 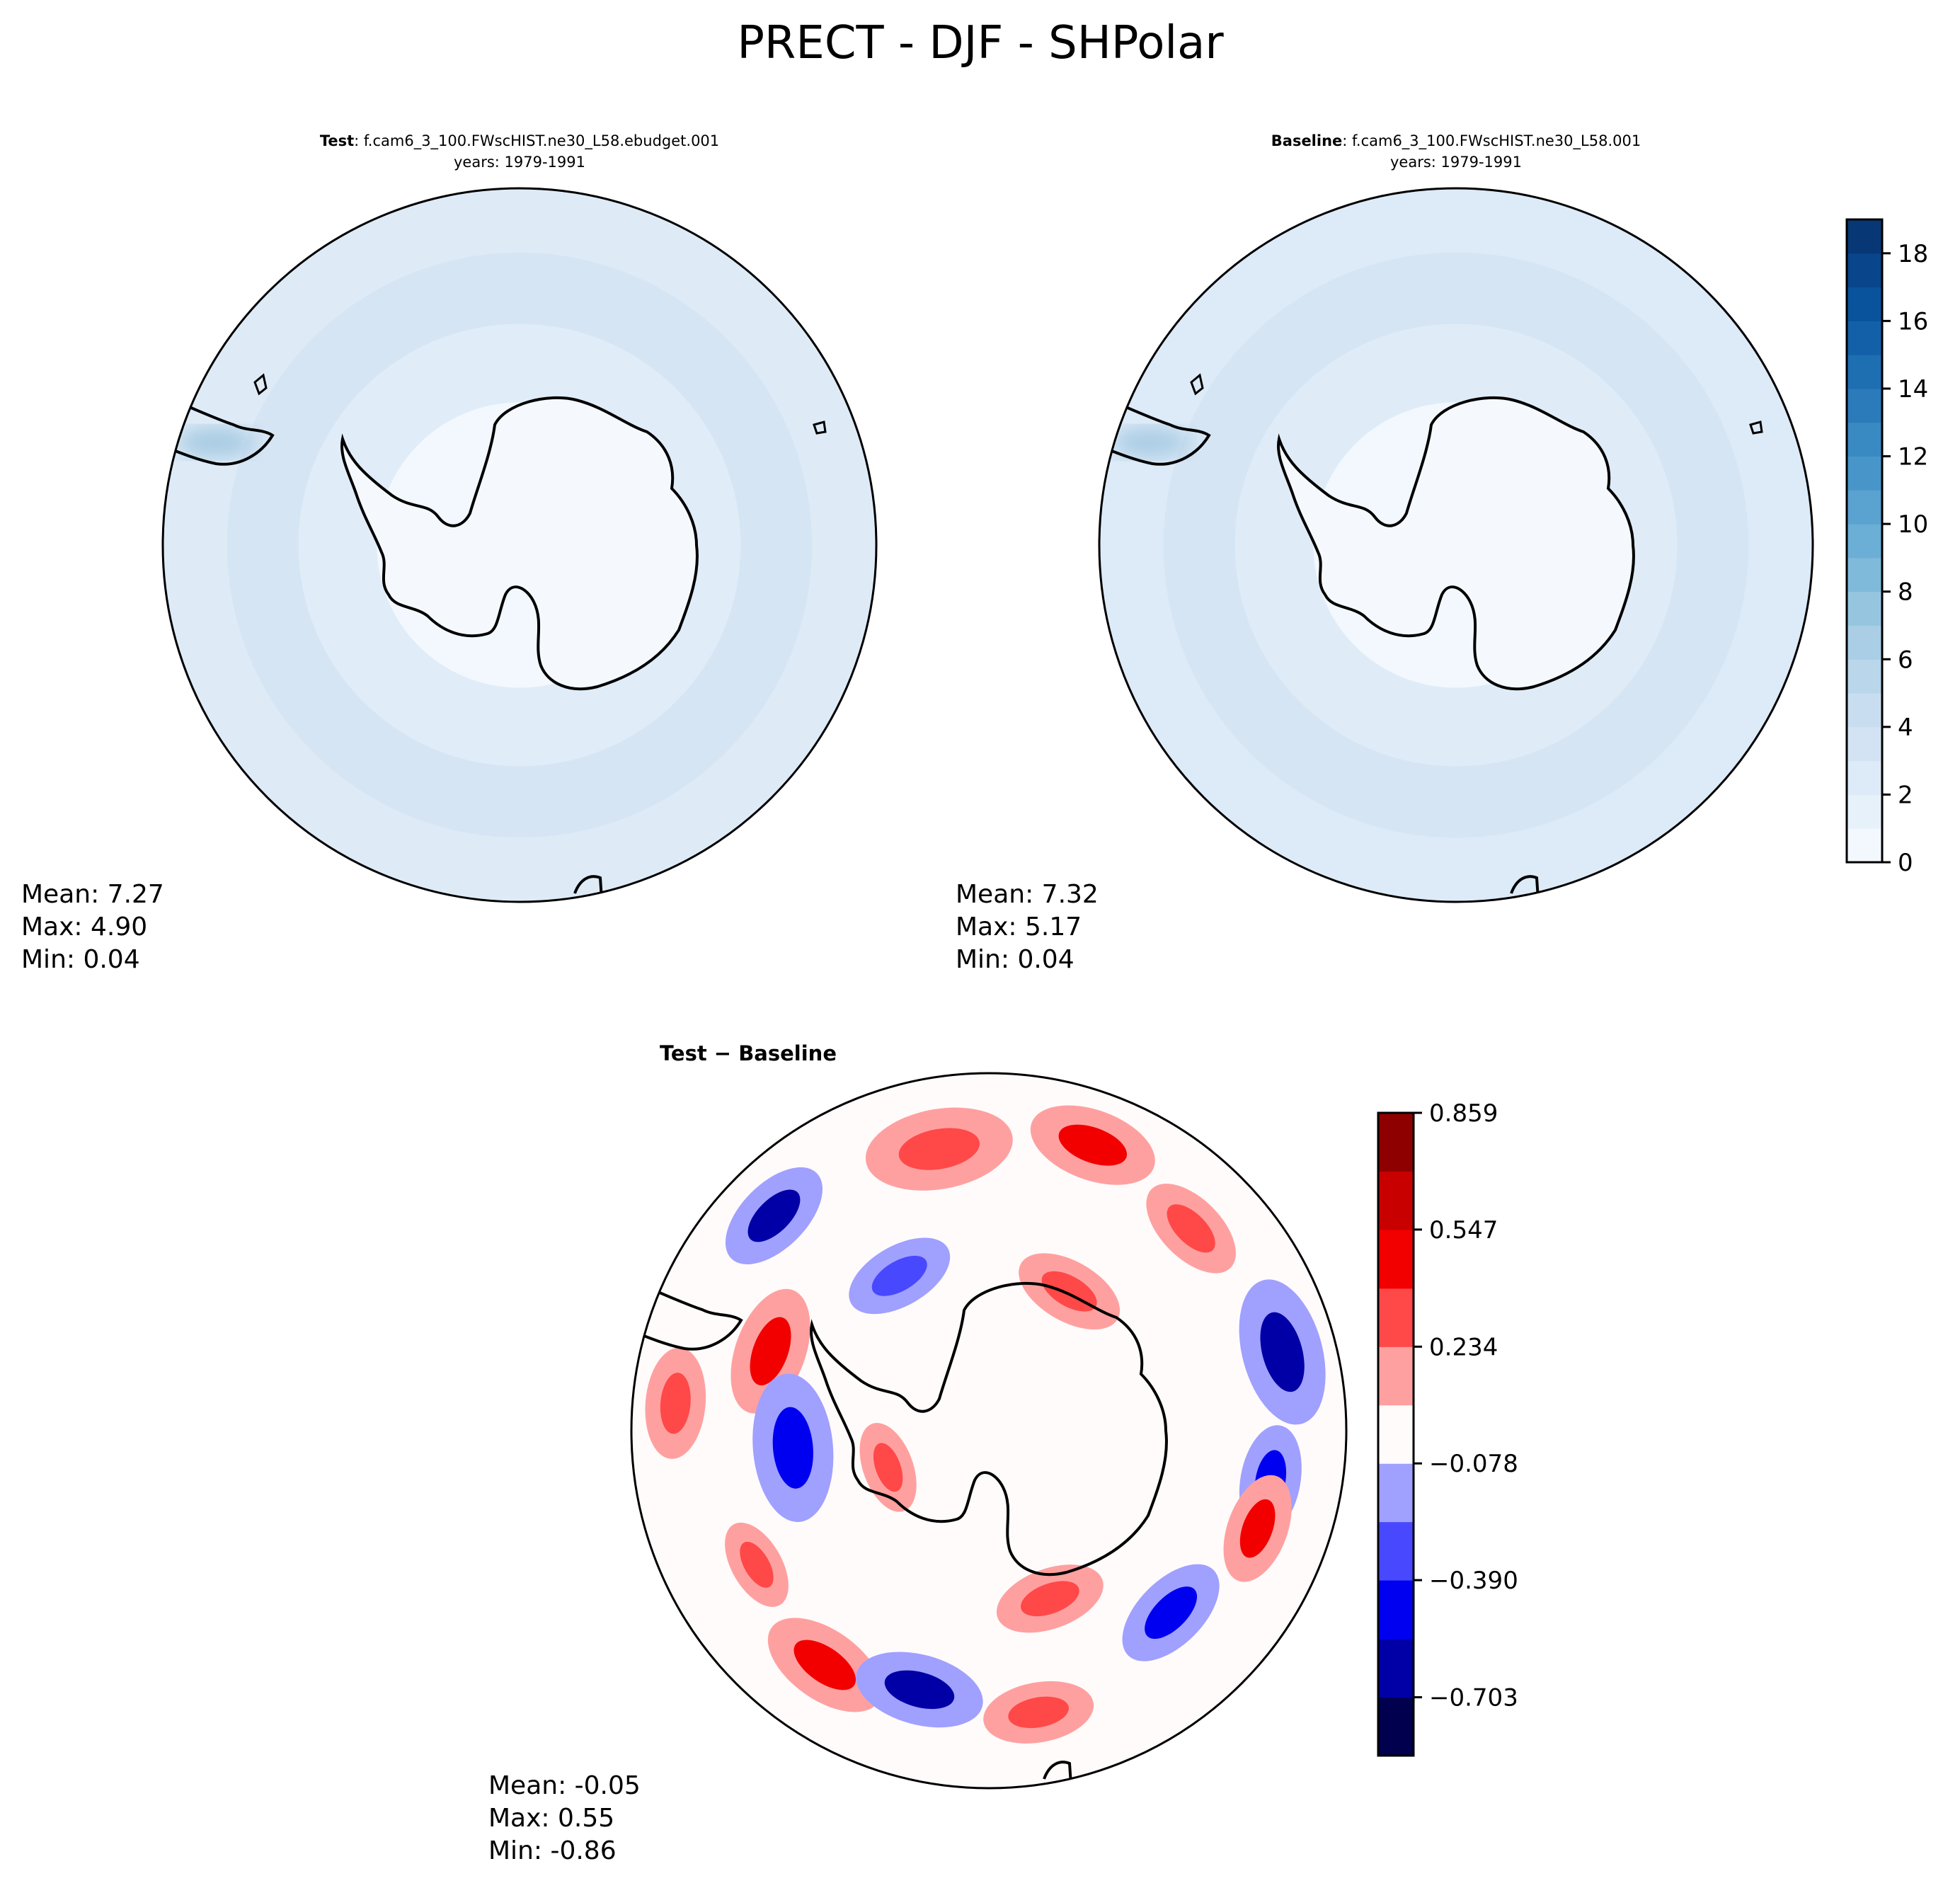 I want to click on panel-diff-min: Min: -0.86, so click(x=552, y=1851).